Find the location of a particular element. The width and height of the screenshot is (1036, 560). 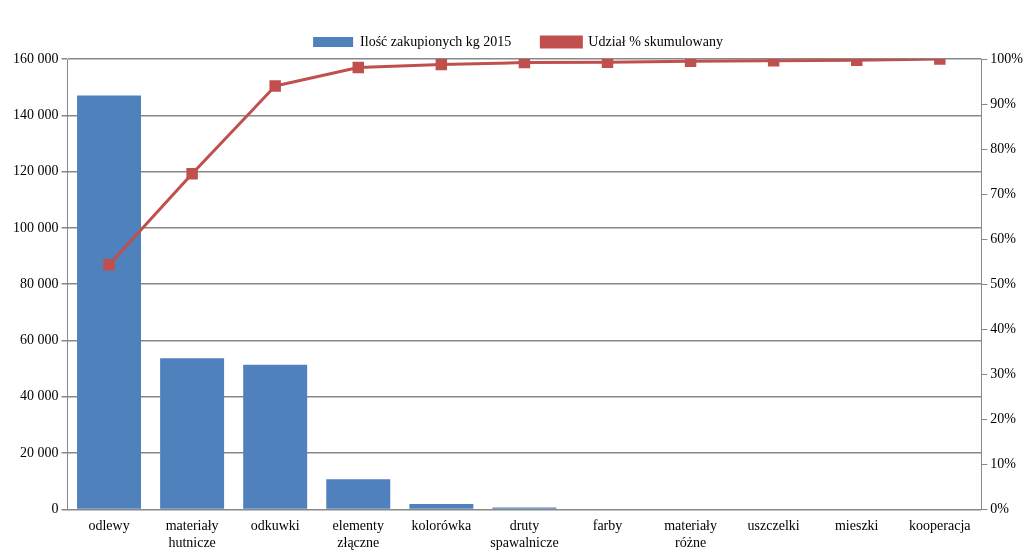

y-tick-label: 0 is located at coordinates (55, 509).